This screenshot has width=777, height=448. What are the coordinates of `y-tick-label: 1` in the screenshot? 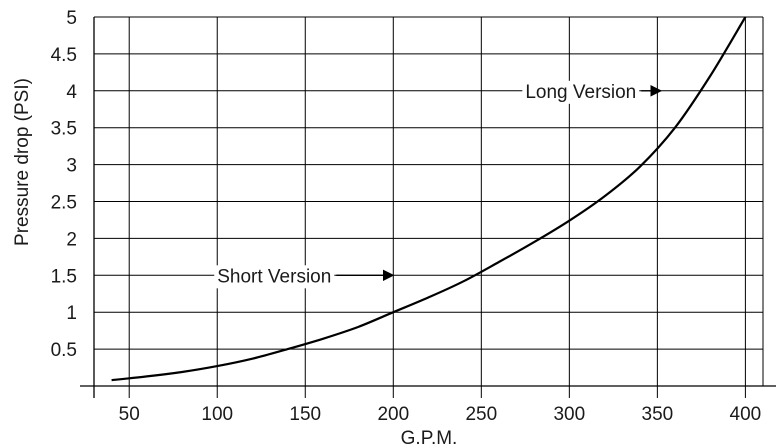 It's located at (71, 313).